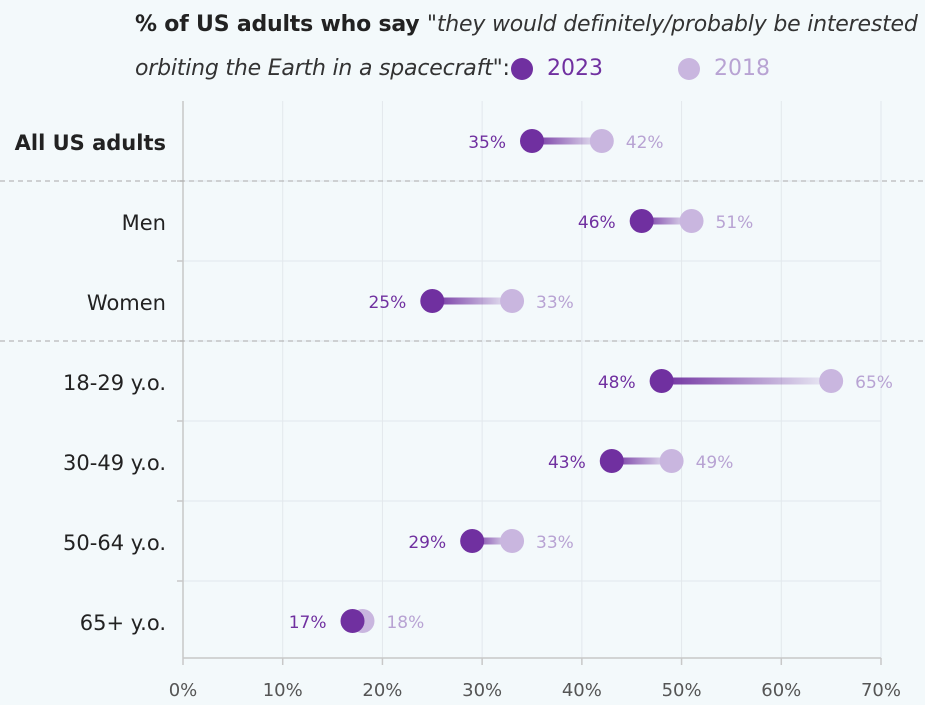  Describe the element at coordinates (874, 383) in the screenshot. I see `value-label-2018-18-29-y-o: 65%` at that location.